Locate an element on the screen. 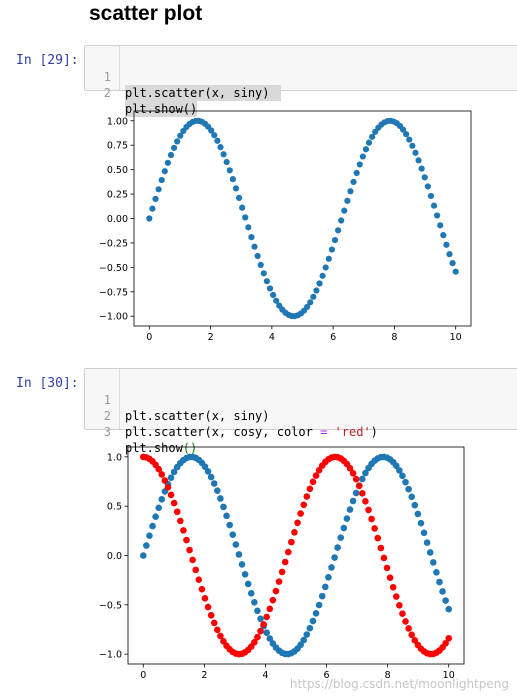  y-tick-label: −0.5 is located at coordinates (110, 605).